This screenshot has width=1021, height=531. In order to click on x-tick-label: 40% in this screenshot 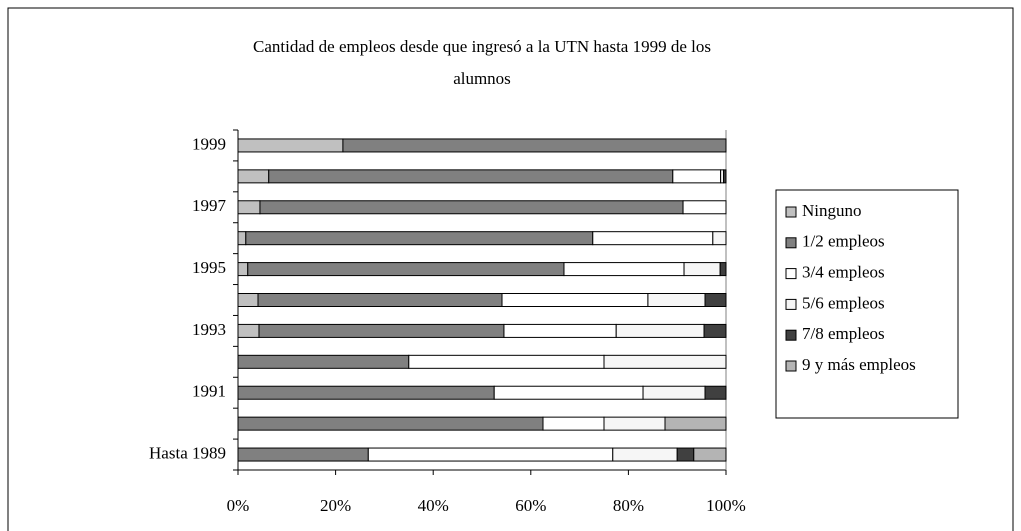, I will do `click(433, 505)`.